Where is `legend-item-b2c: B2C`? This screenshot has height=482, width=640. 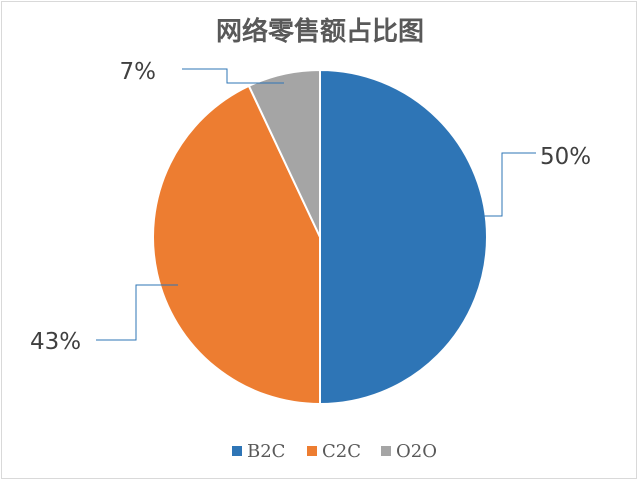 legend-item-b2c: B2C is located at coordinates (258, 451).